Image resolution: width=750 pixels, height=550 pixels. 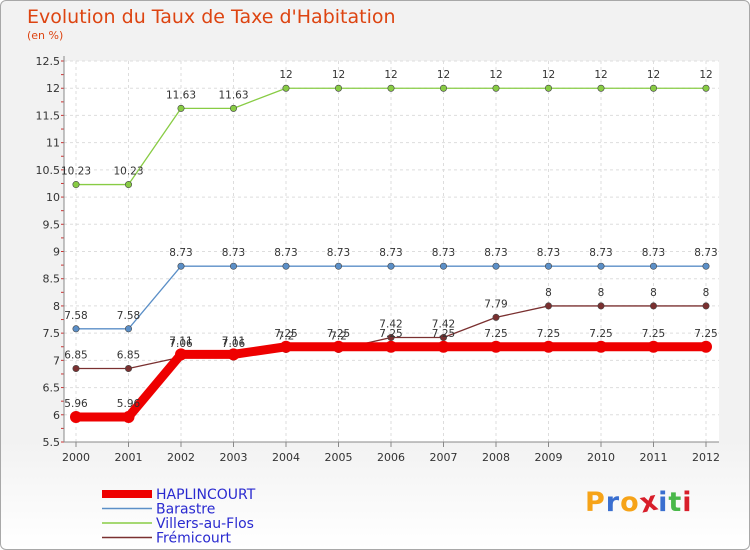 I want to click on x-tick-label: 2012, so click(x=706, y=457).